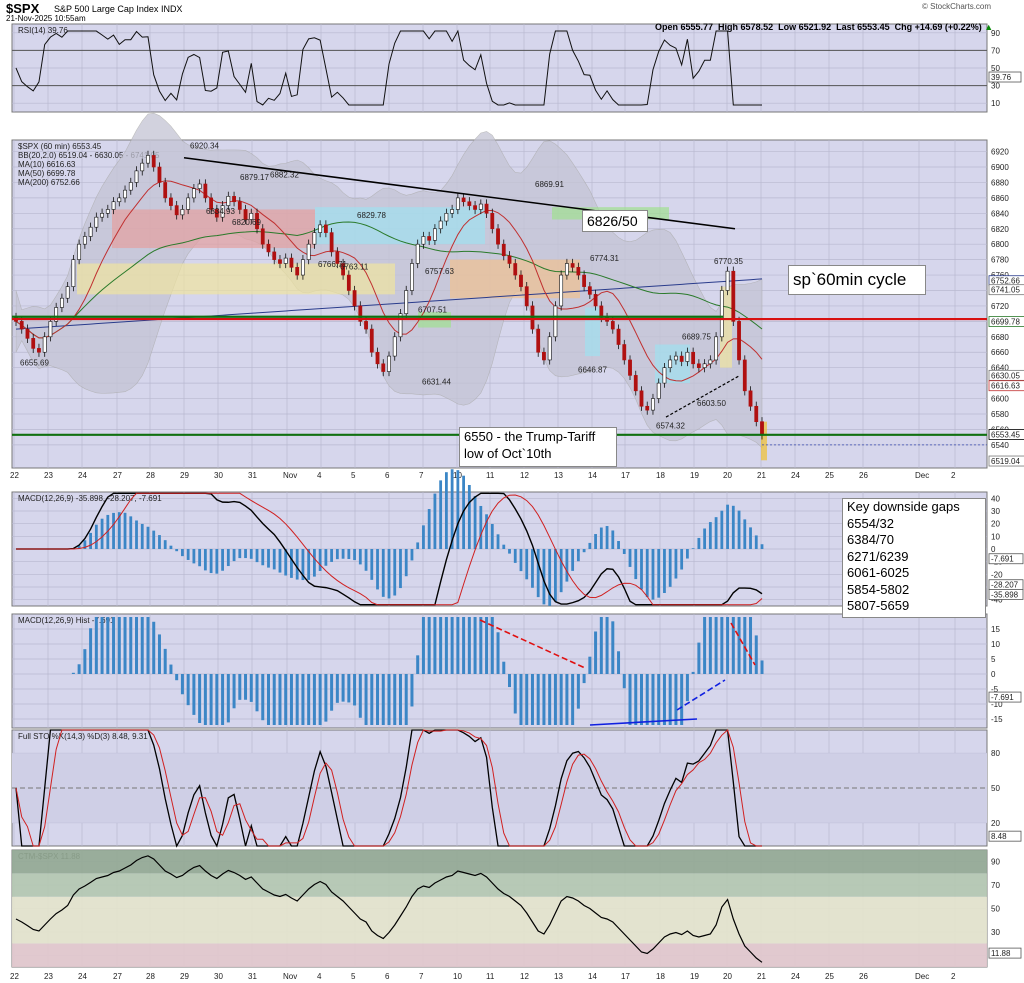  What do you see at coordinates (870, 523) in the screenshot?
I see `gap-item: 6554/32` at bounding box center [870, 523].